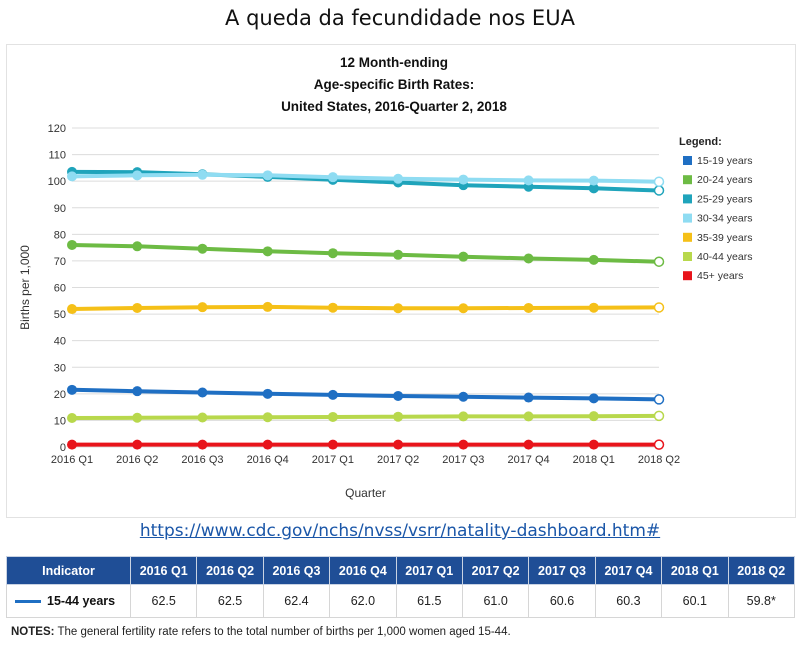  Describe the element at coordinates (628, 601) in the screenshot. I see `table-cell: 60.3` at that location.